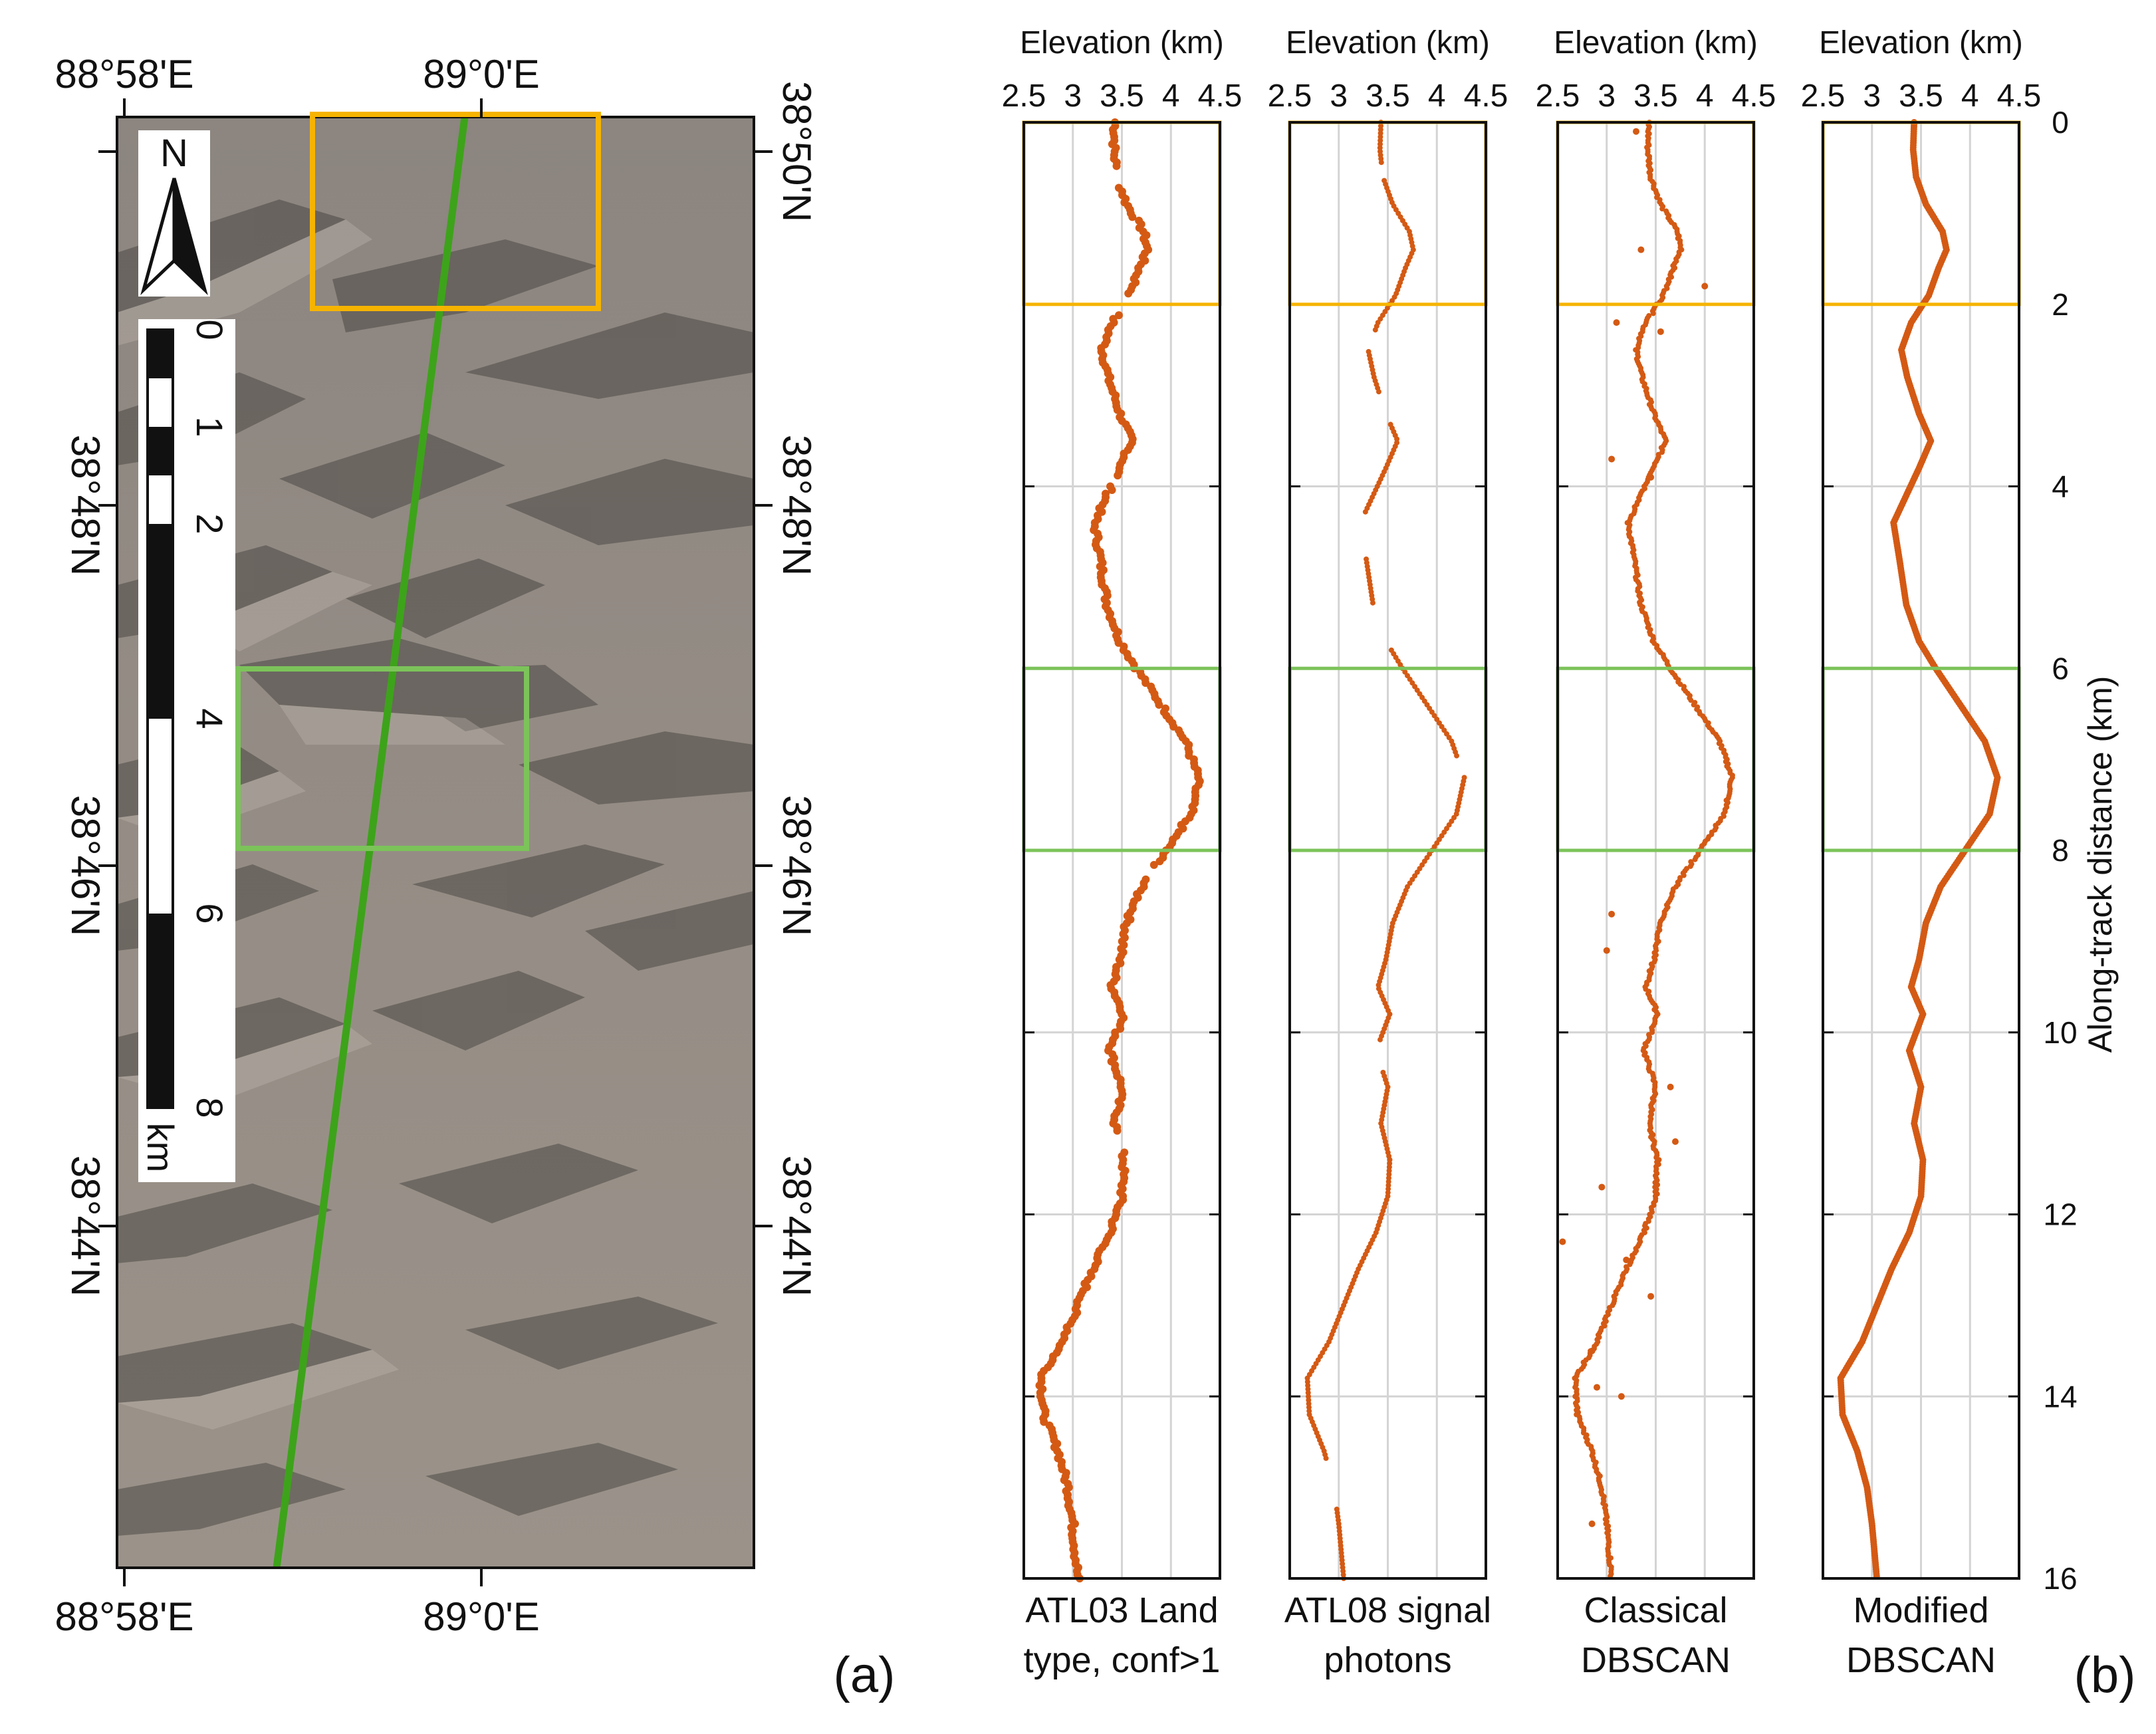 The width and height of the screenshot is (2156, 1734). What do you see at coordinates (2060, 668) in the screenshot?
I see `y-tick-label: 6` at bounding box center [2060, 668].